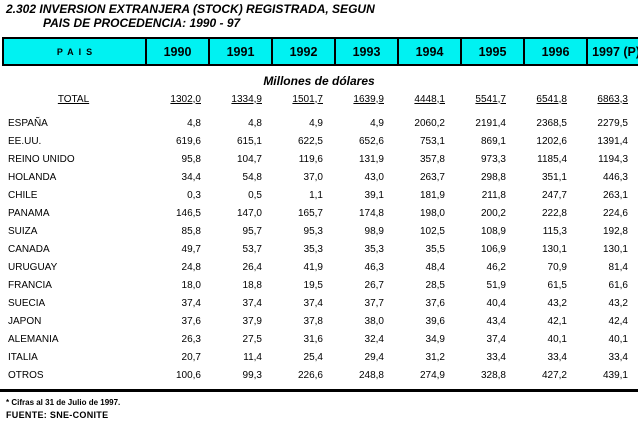 Image resolution: width=638 pixels, height=426 pixels. What do you see at coordinates (490, 123) in the screenshot?
I see `value-cell: 2191,4` at bounding box center [490, 123].